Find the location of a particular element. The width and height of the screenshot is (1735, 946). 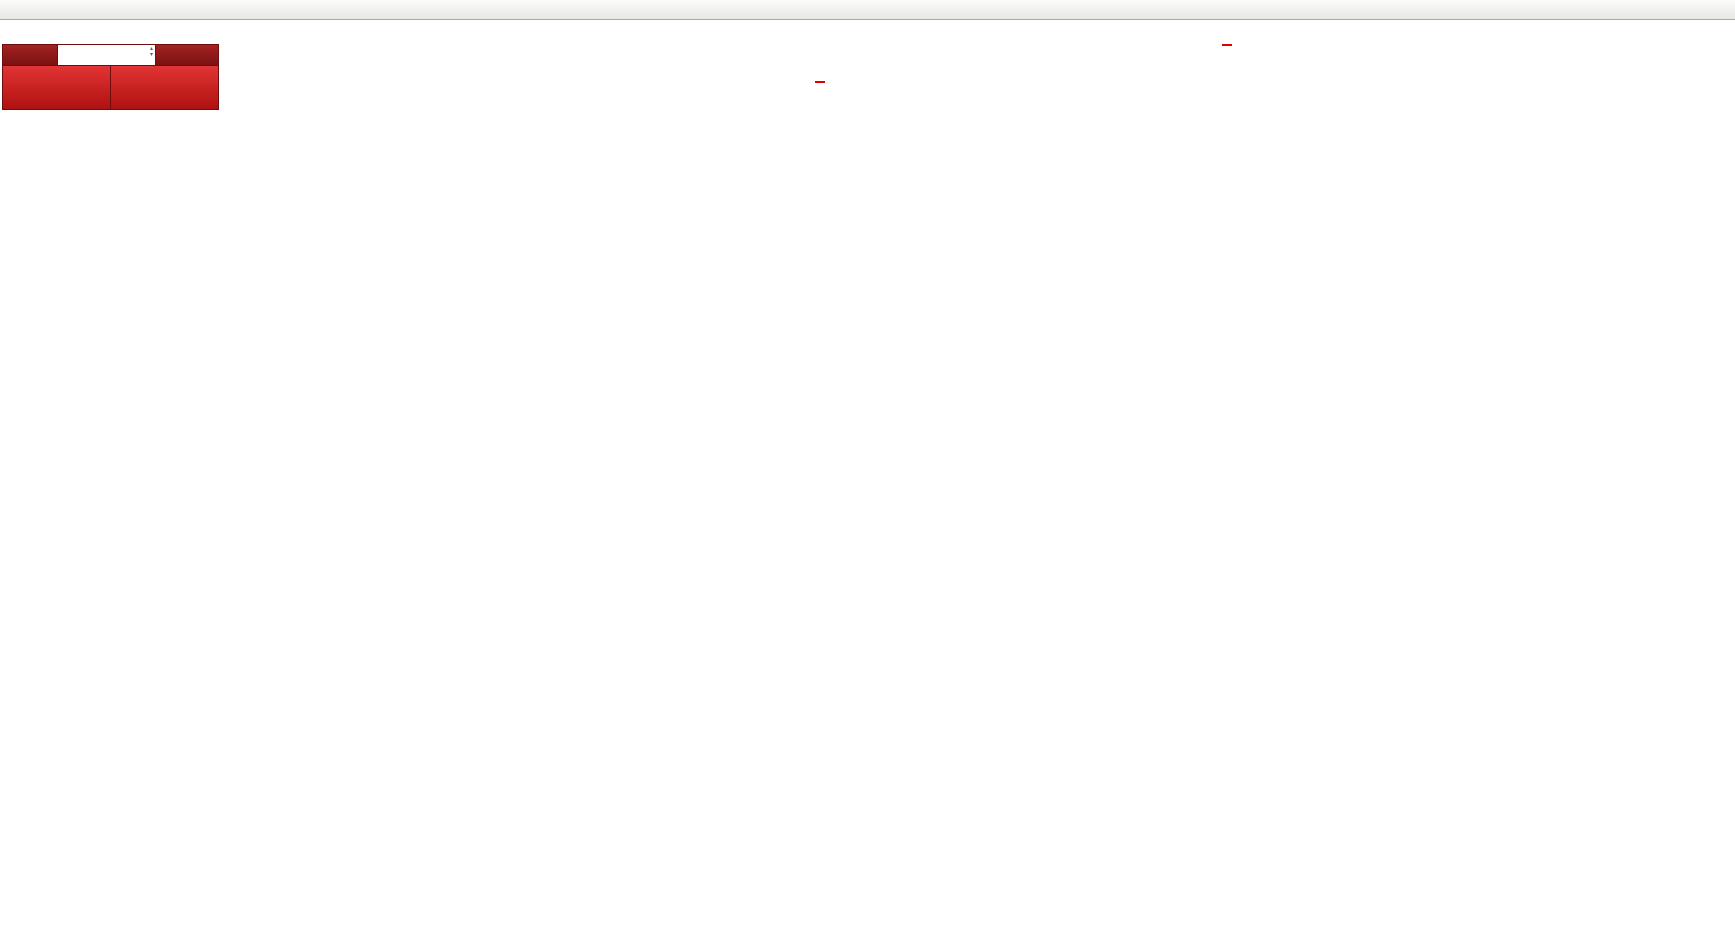

macd-indicator-label is located at coordinates (12, 591).